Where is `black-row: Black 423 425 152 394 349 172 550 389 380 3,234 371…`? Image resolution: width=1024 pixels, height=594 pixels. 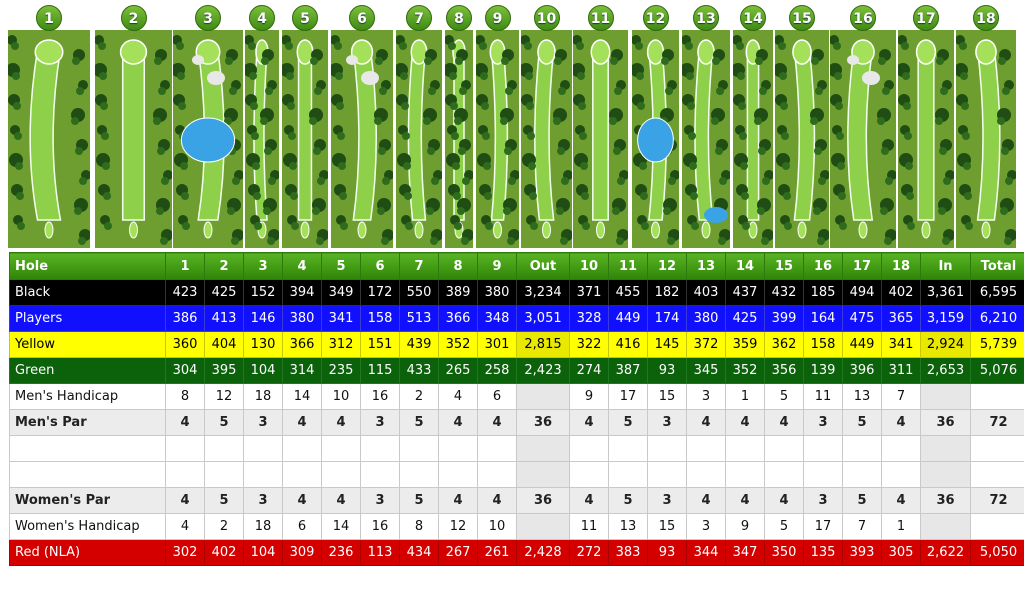 black-row: Black 423 425 152 394 349 172 550 389 380 3,234 371… is located at coordinates (516, 292).